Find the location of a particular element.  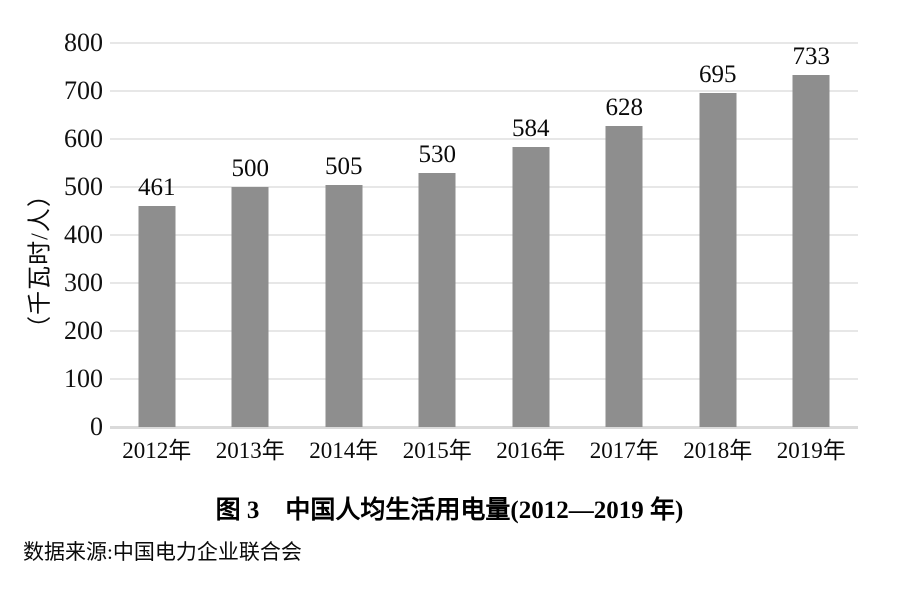

x-tick-label-2013年: 2013年 is located at coordinates (250, 450).